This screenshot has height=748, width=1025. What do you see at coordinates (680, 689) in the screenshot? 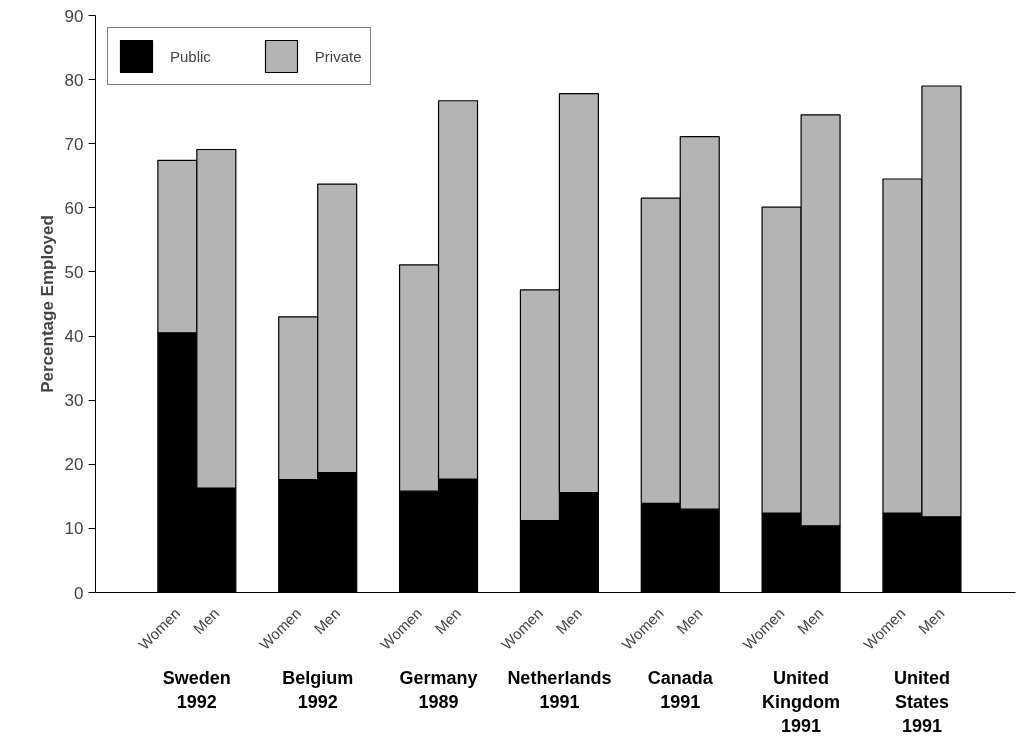
I see `text: Canada 1991` at bounding box center [680, 689].